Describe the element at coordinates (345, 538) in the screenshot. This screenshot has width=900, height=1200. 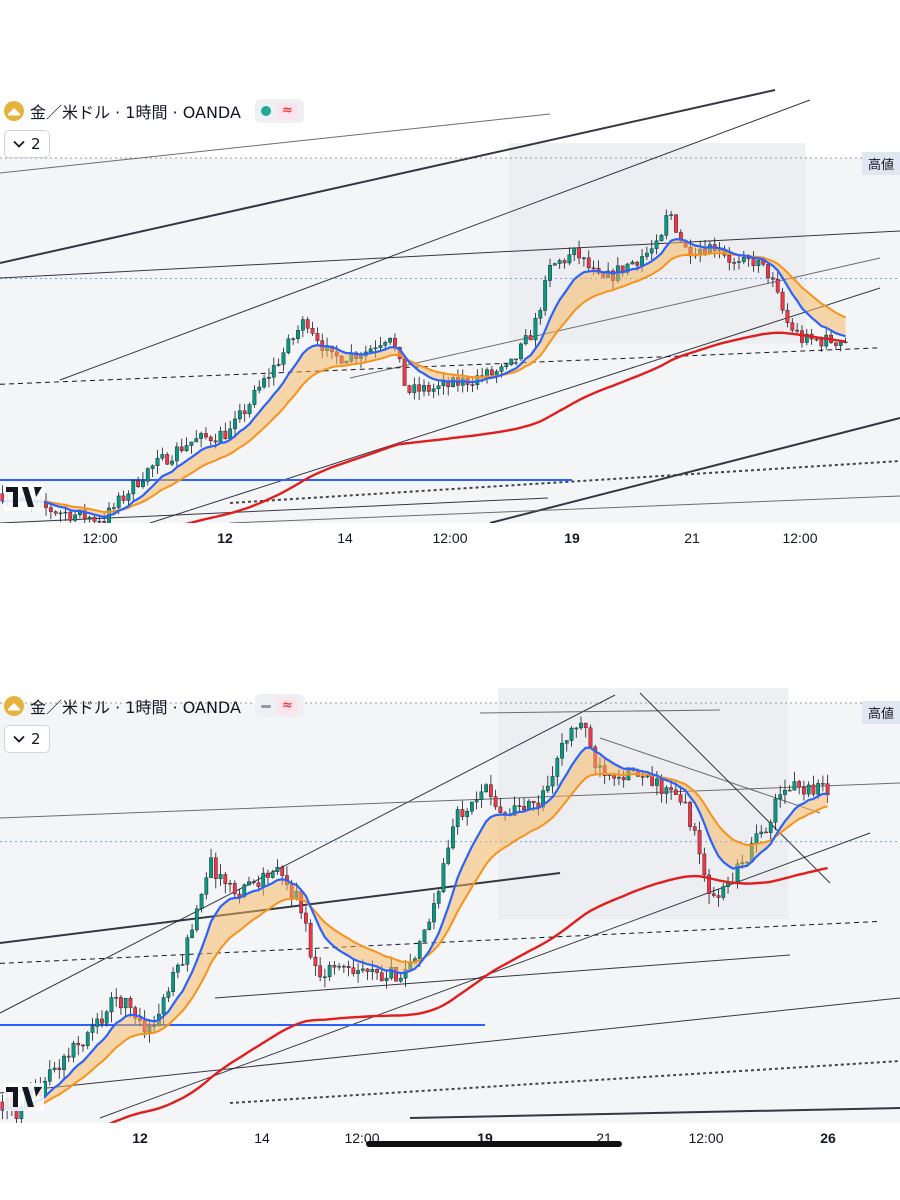
I see `time-axis-label: 14` at that location.